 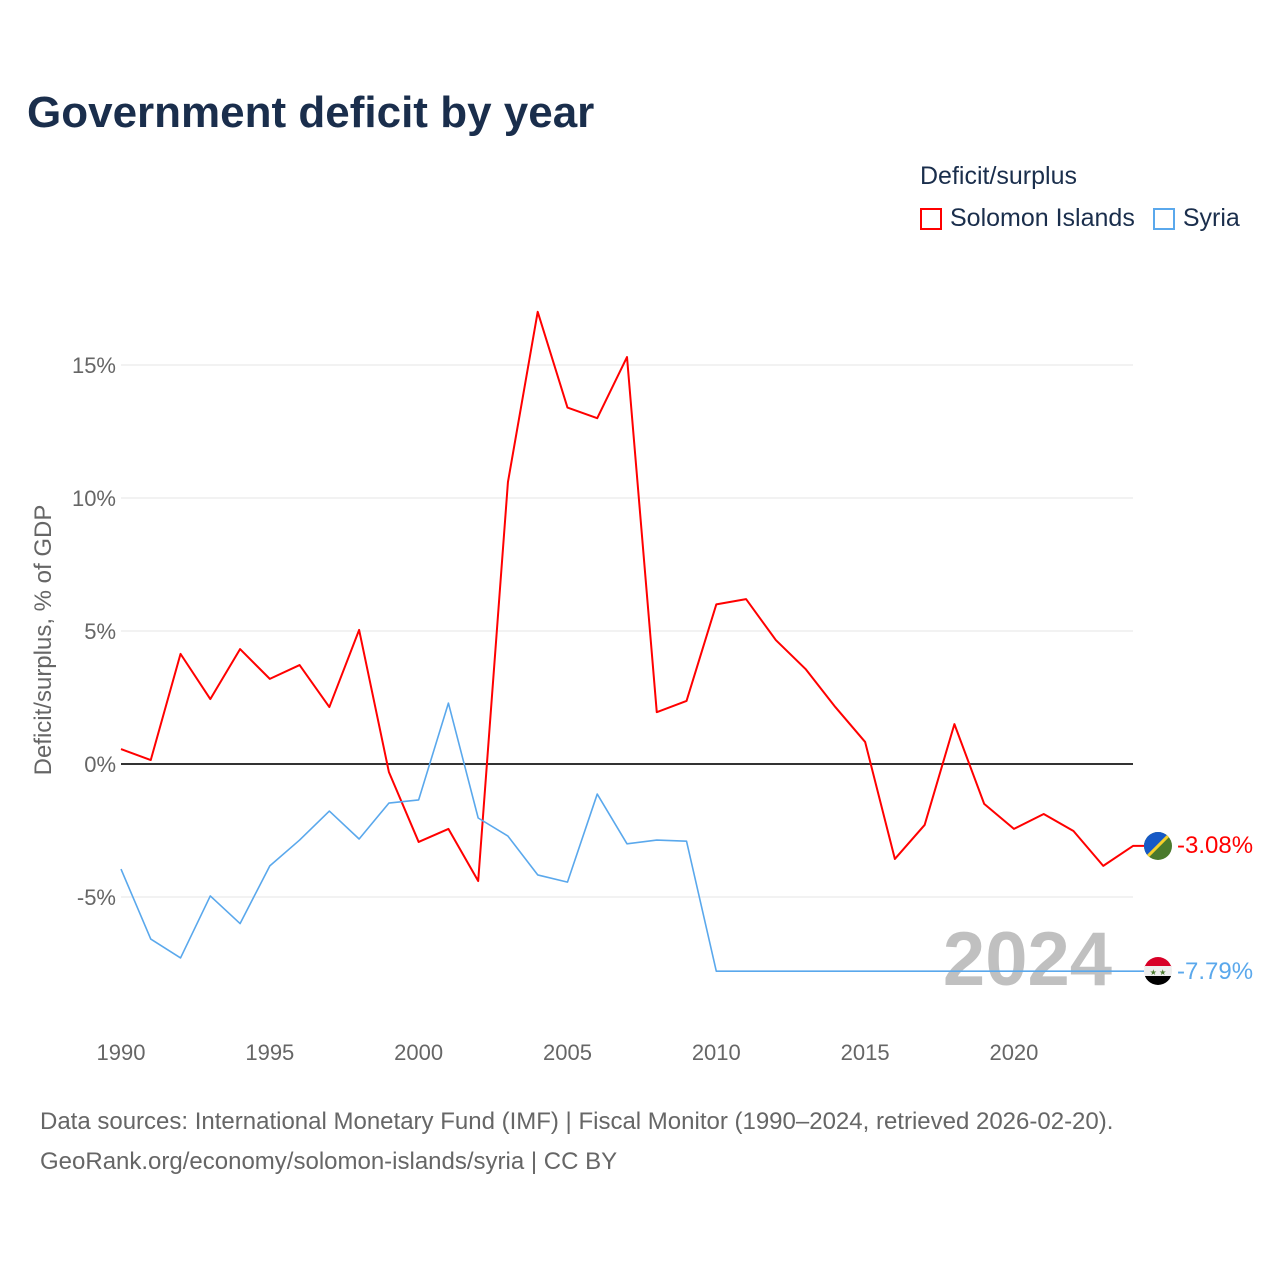 What do you see at coordinates (1211, 218) in the screenshot?
I see `legend-label-syria: Syria` at bounding box center [1211, 218].